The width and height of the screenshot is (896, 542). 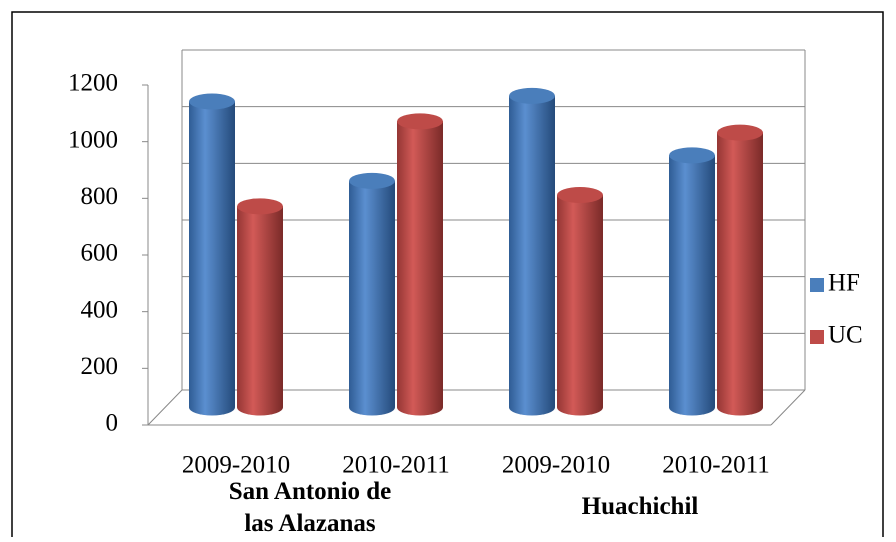 I want to click on y-tick-label: 800, so click(x=100, y=196).